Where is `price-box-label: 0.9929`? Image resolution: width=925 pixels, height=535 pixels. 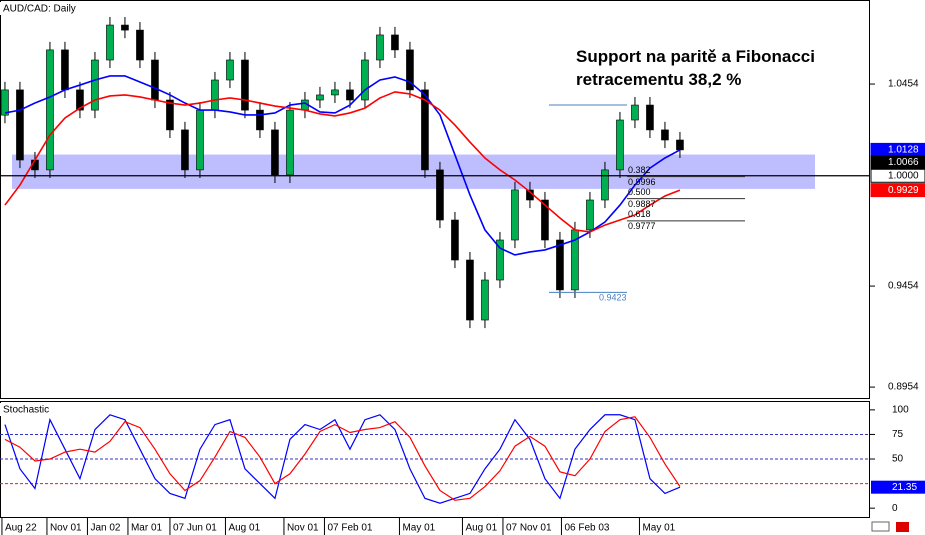
price-box-label: 0.9929 is located at coordinates (903, 190).